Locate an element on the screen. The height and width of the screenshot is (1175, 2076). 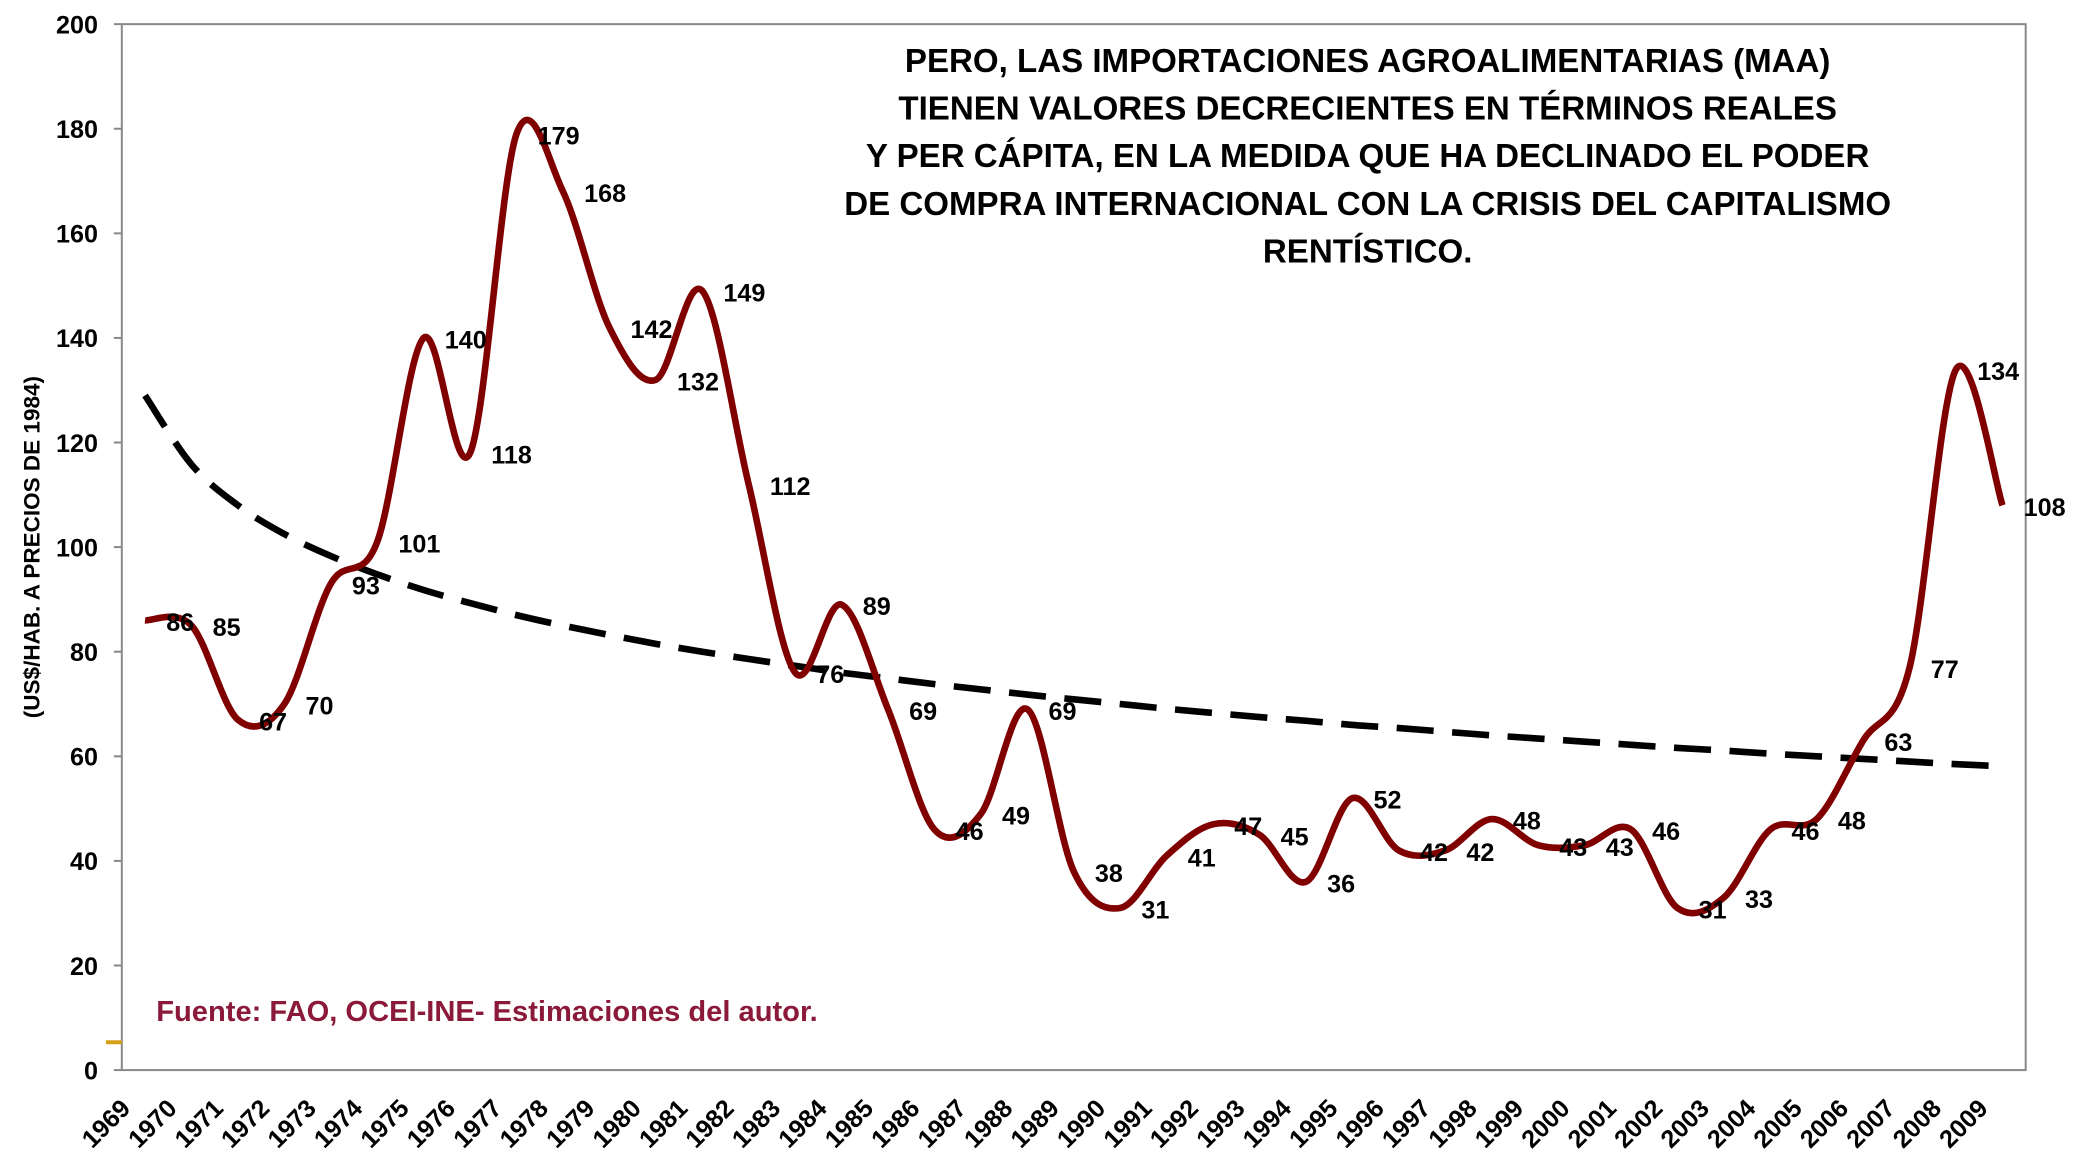
y-tick-label: 60 is located at coordinates (84, 758).